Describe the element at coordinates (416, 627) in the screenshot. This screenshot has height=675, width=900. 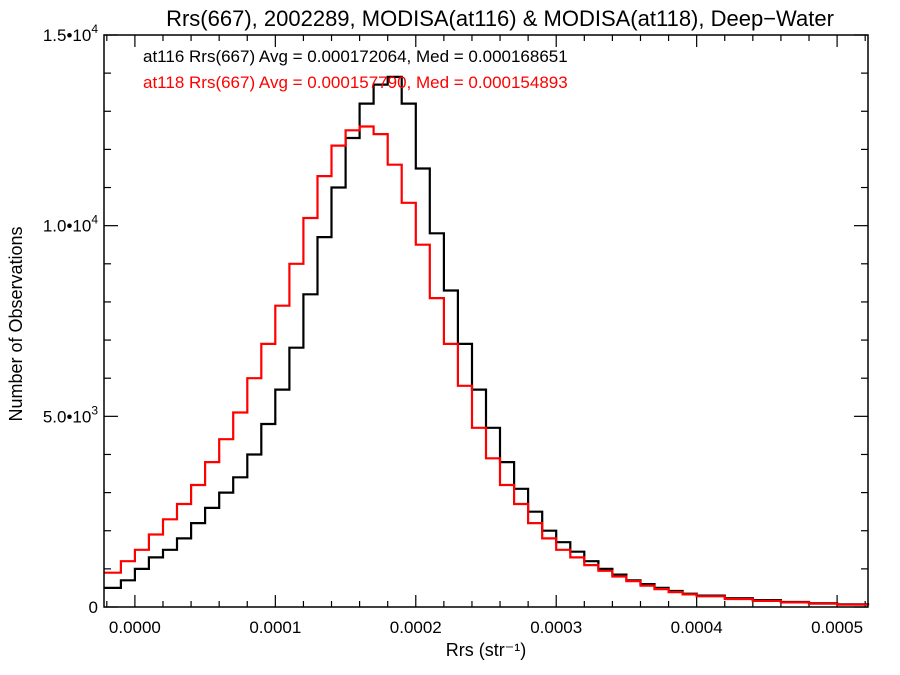
I see `x-tick-label: 0.0002` at that location.